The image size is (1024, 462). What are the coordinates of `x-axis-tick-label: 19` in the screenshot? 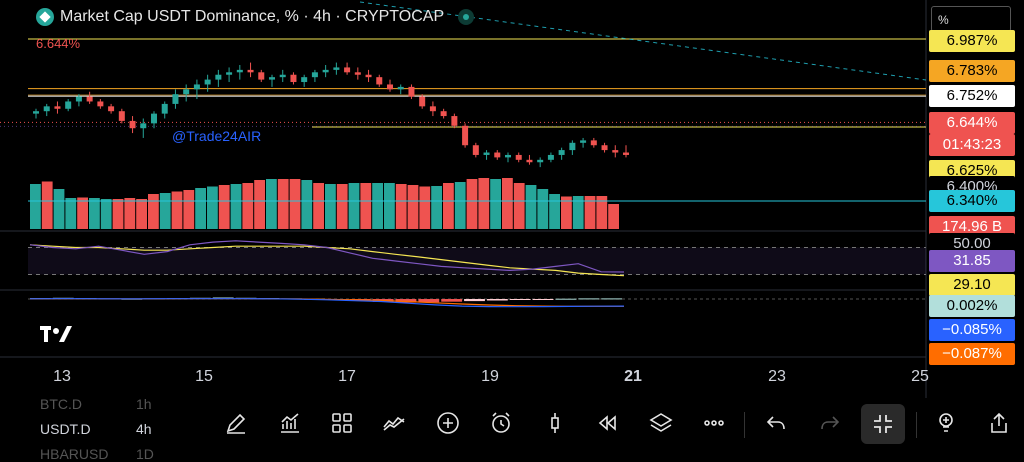 It's located at (490, 376).